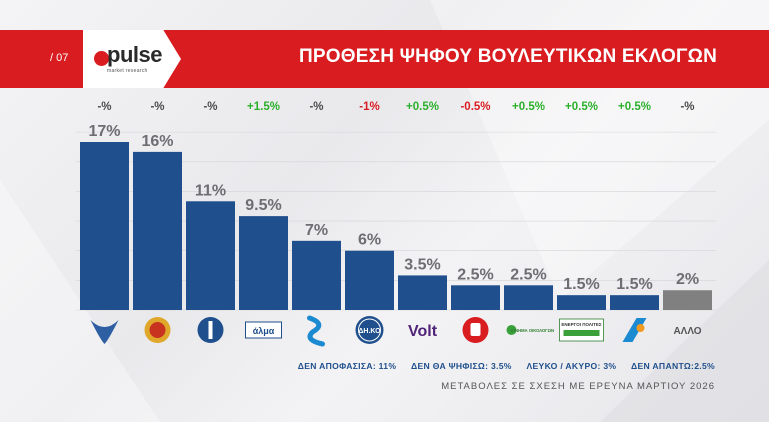  What do you see at coordinates (263, 205) in the screenshot?
I see `value-label-4: 9.5%` at bounding box center [263, 205].